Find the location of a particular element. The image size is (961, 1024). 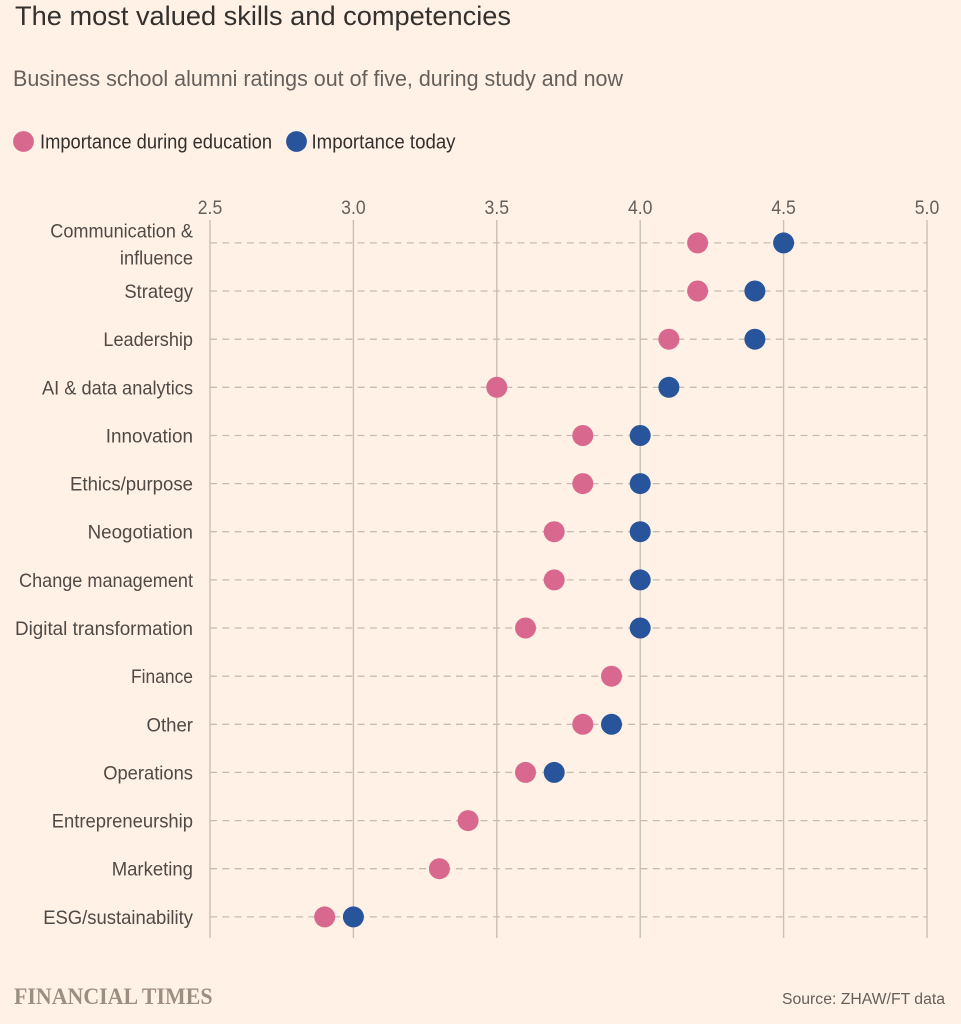

svg-text: Operations is located at coordinates (148, 773).